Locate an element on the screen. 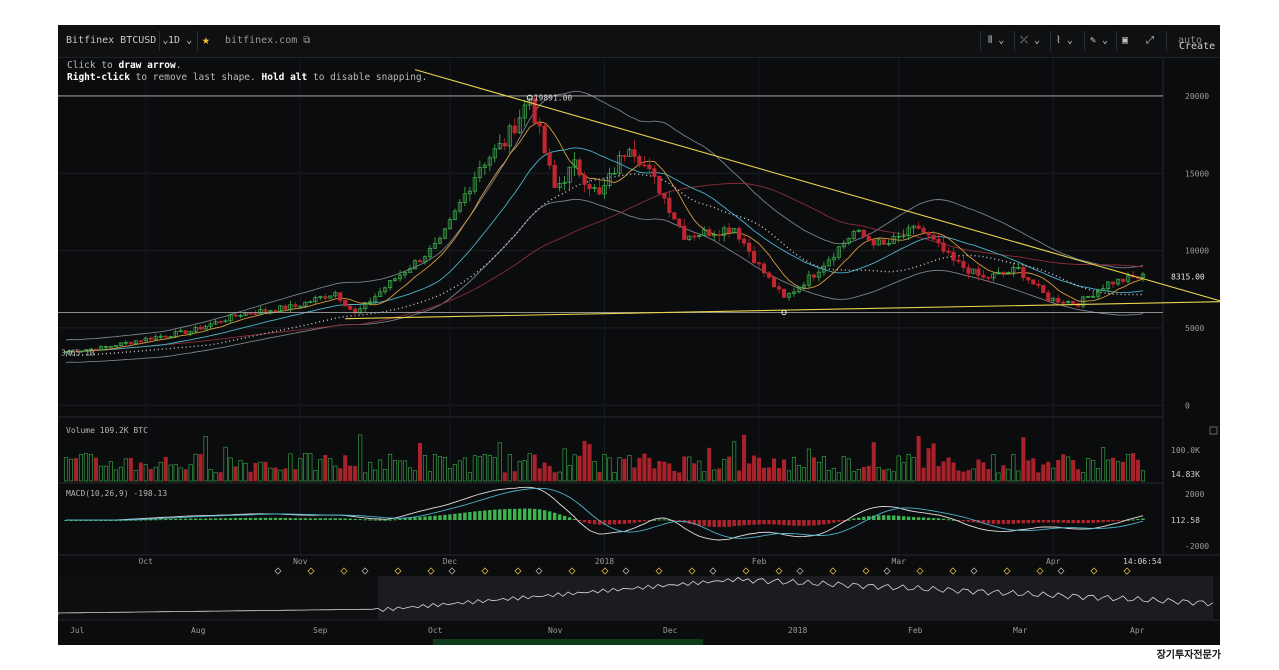  chevron-down-icon: ⌄ is located at coordinates (165, 40).